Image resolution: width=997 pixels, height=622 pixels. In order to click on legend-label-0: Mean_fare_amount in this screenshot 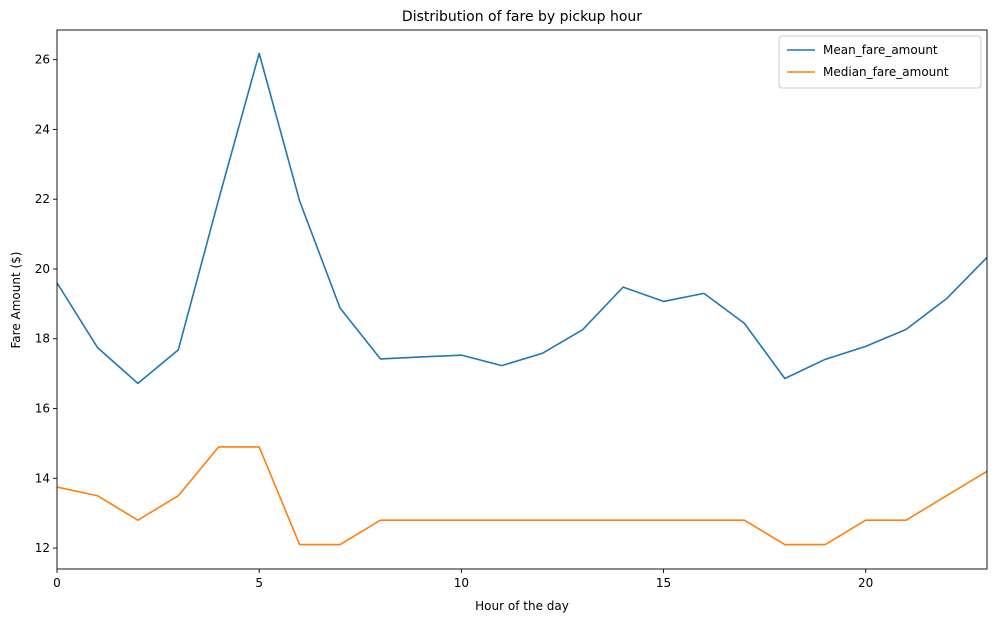, I will do `click(880, 50)`.